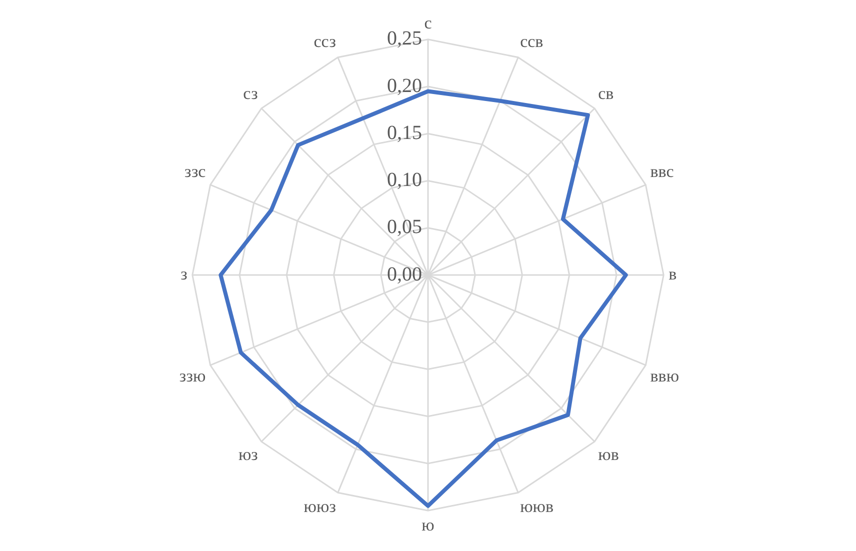 The image size is (856, 551). I want to click on spoke-label: ююв, so click(537, 506).